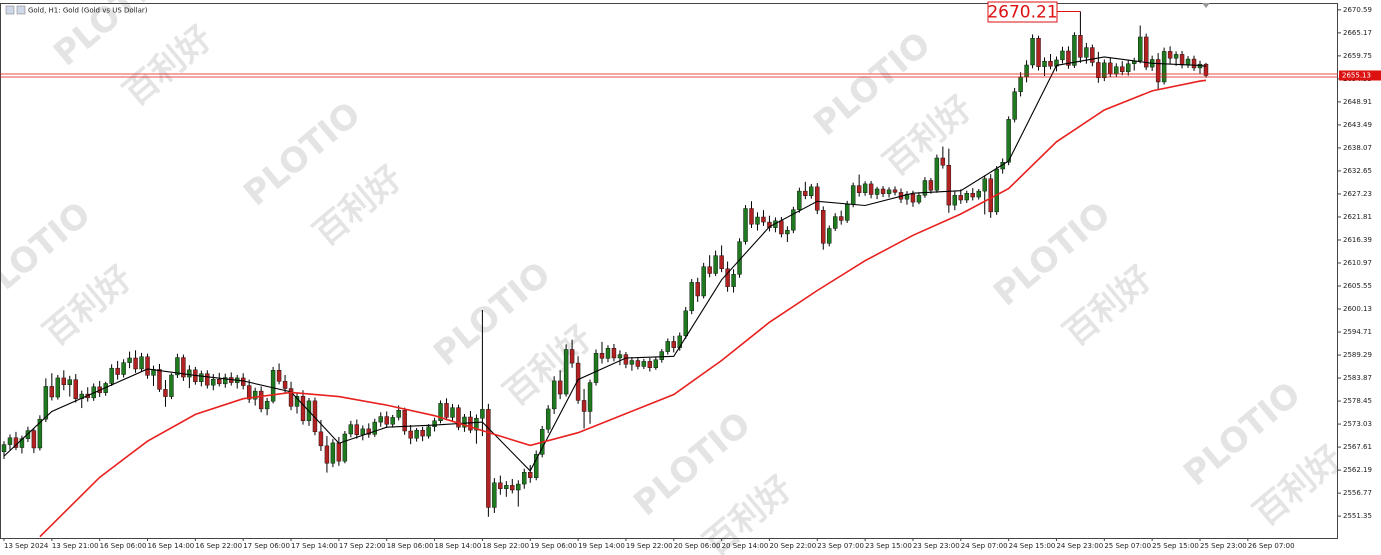 The width and height of the screenshot is (1381, 555). I want to click on y-tick-label: 2648.91, so click(1357, 102).